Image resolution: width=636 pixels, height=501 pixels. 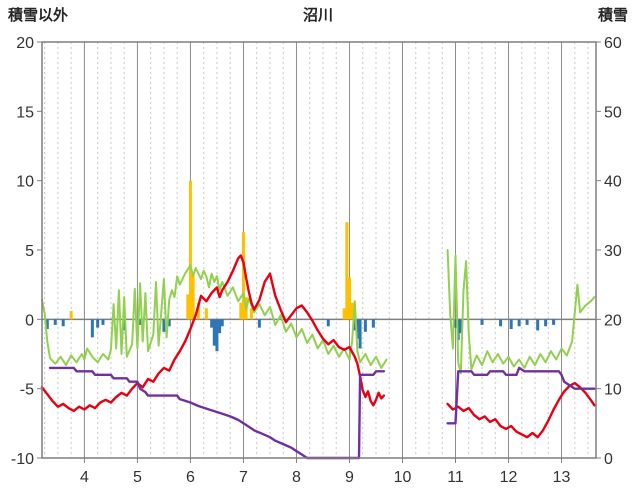 What do you see at coordinates (455, 477) in the screenshot?
I see `svg-text: 11` at bounding box center [455, 477].